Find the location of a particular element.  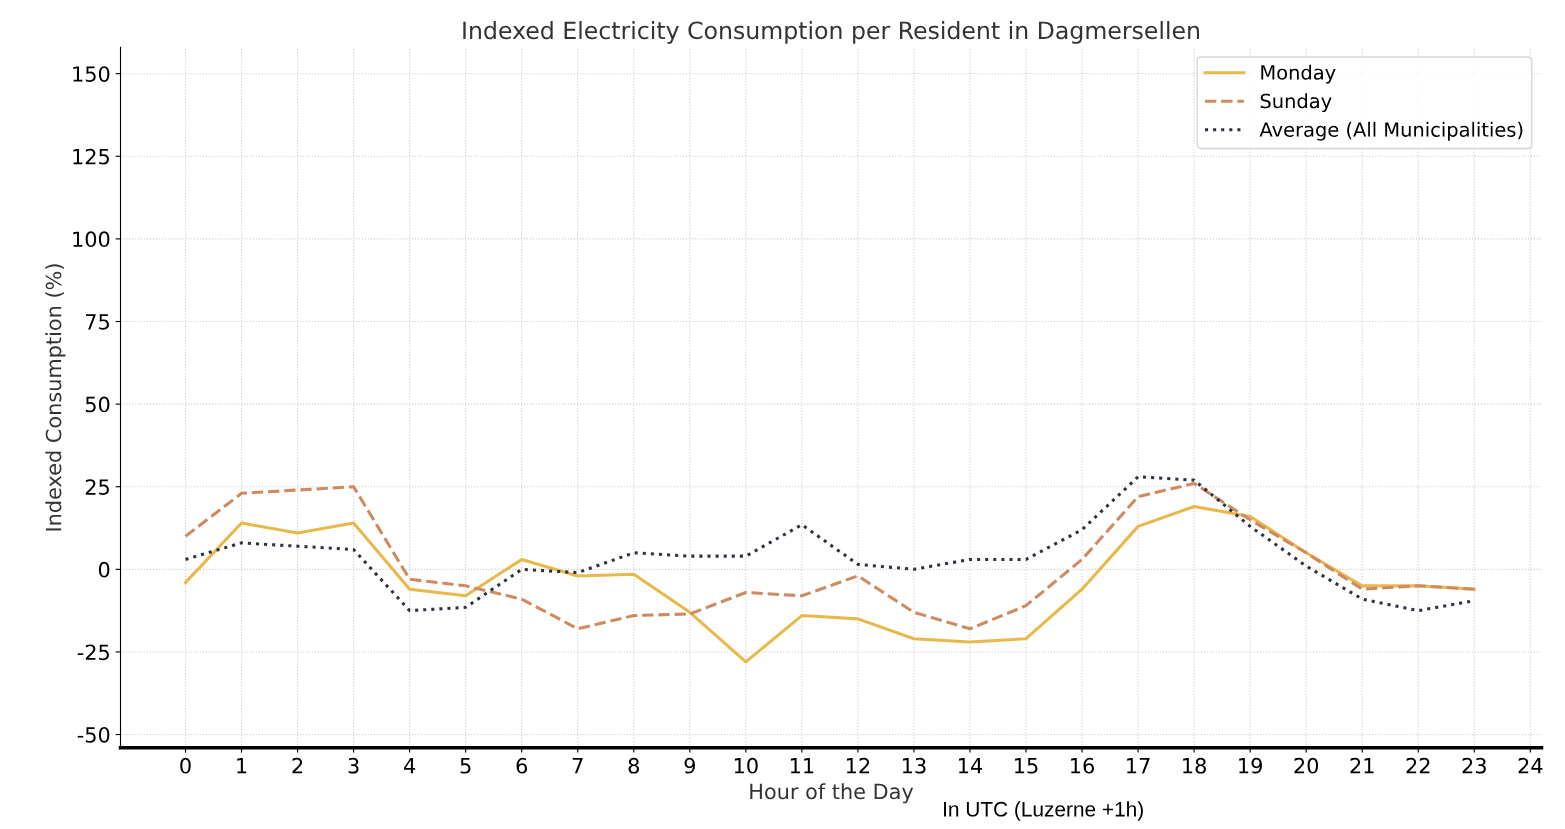

x-tick-label: 22 is located at coordinates (1418, 765).